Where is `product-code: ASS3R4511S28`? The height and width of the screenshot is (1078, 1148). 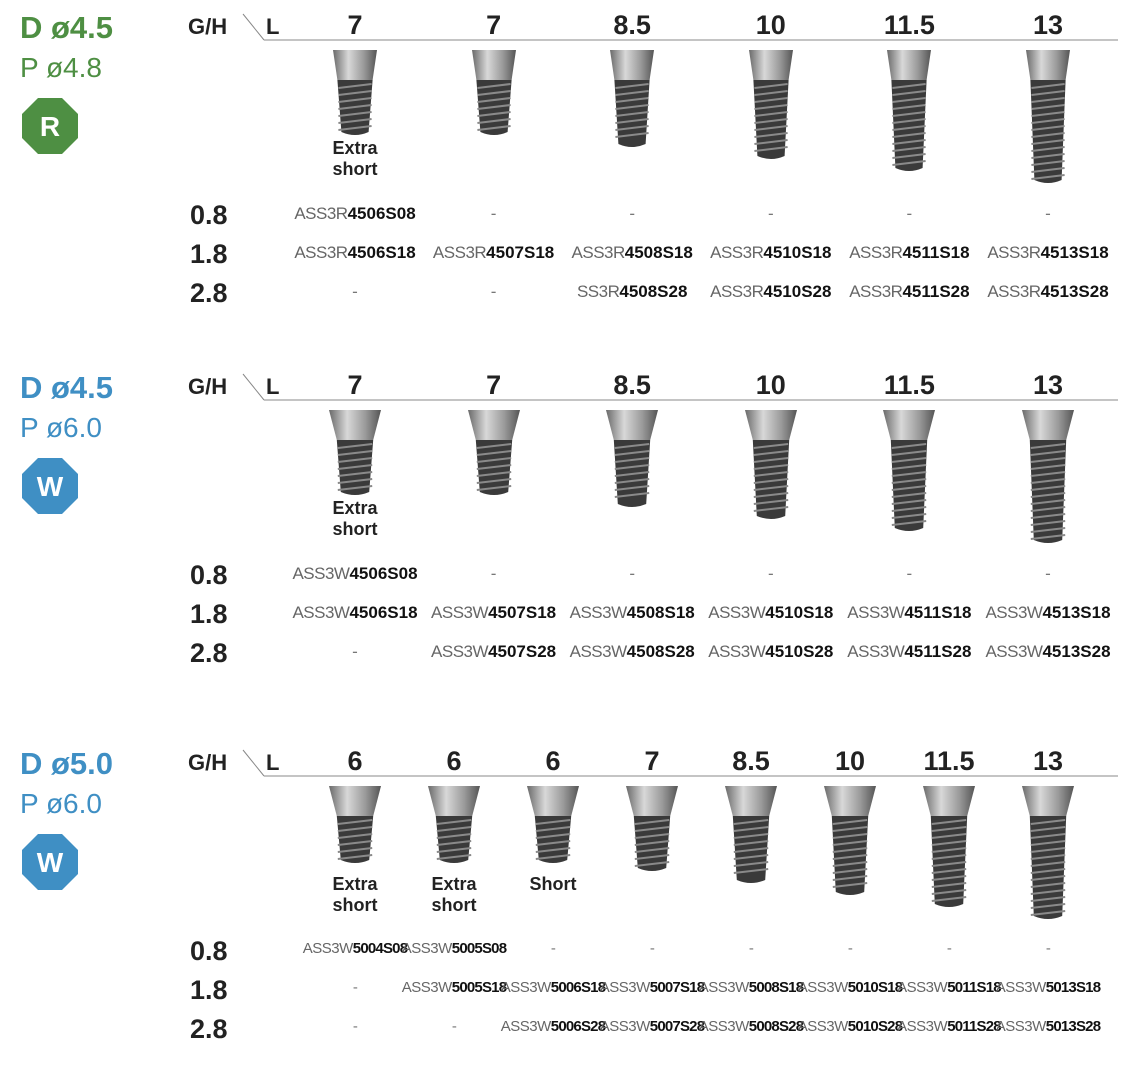 product-code: ASS3R4511S28 is located at coordinates (909, 292).